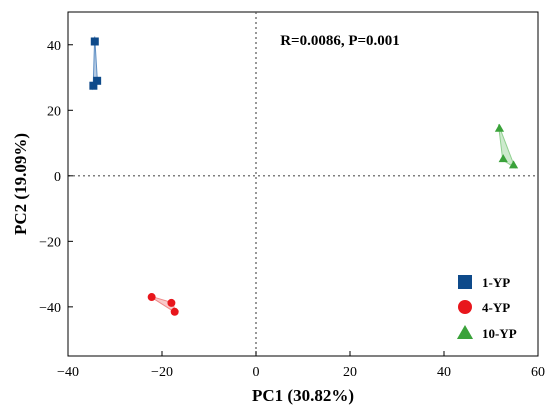 The image size is (550, 409). What do you see at coordinates (20, 184) in the screenshot?
I see `y-axis-title: PC2 (19.09%)` at bounding box center [20, 184].